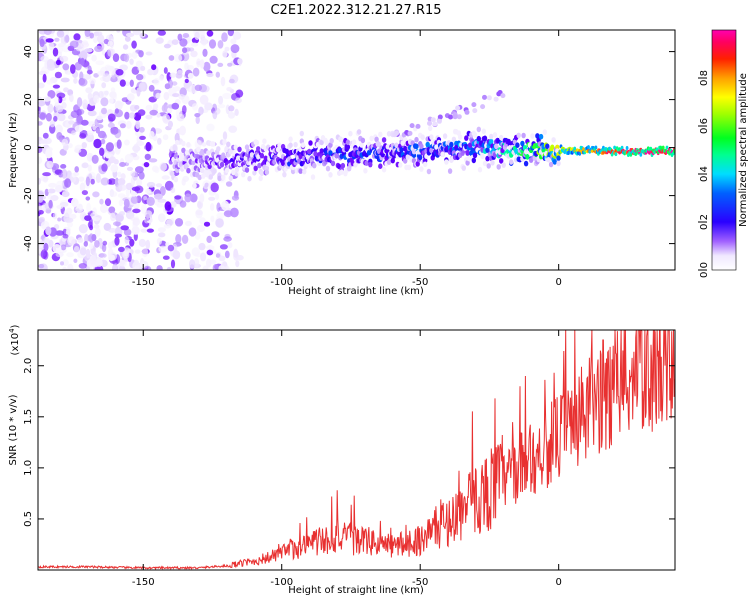  Describe the element at coordinates (28, 243) in the screenshot. I see `y-tick-label: -40` at that location.